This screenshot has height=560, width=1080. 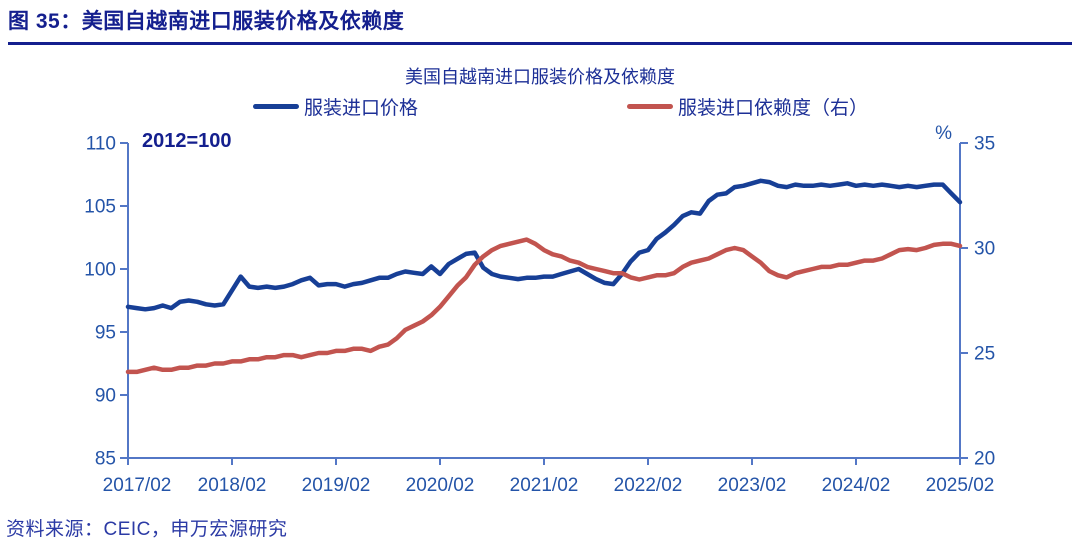 What do you see at coordinates (100, 207) in the screenshot?
I see `left-axis-tick-label: 105` at bounding box center [100, 207].